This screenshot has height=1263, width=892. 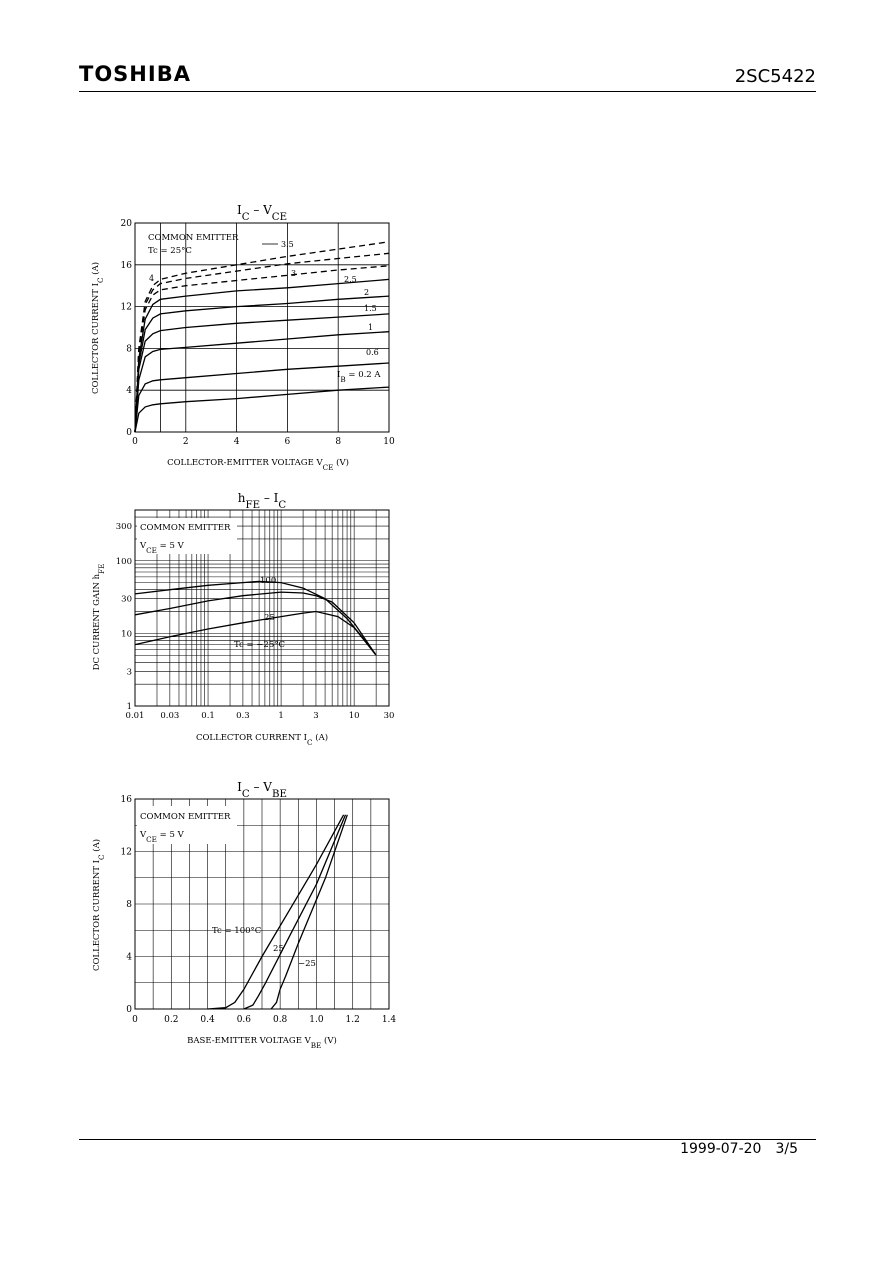 What do you see at coordinates (259, 645) in the screenshot?
I see `curve-label: Tc = −25°C` at bounding box center [259, 645].